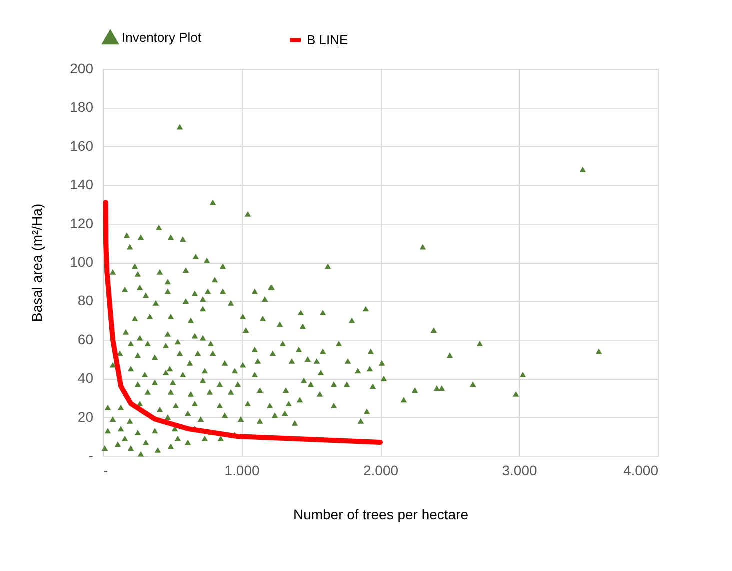  I want to click on y-axis-title: Basal area (m²/Ha), so click(37, 263).